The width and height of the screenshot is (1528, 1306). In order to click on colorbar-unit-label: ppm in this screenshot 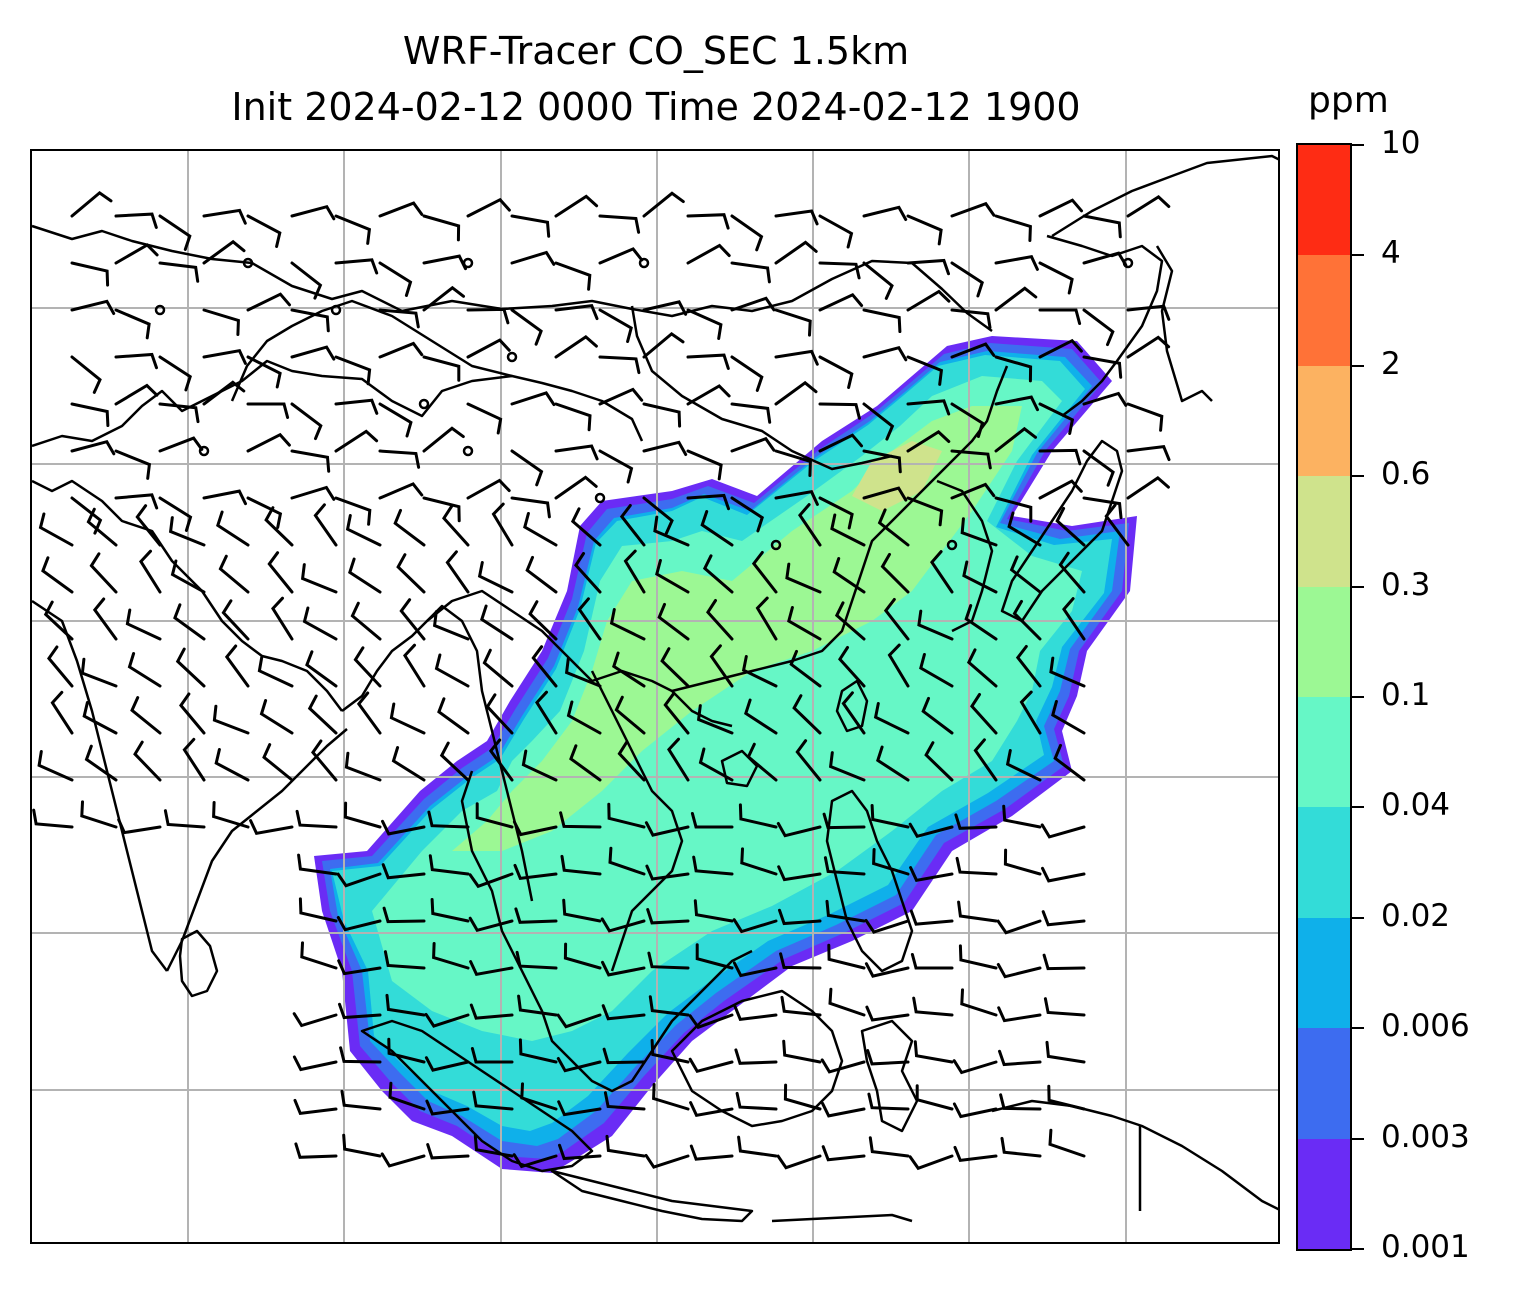, I will do `click(1348, 100)`.